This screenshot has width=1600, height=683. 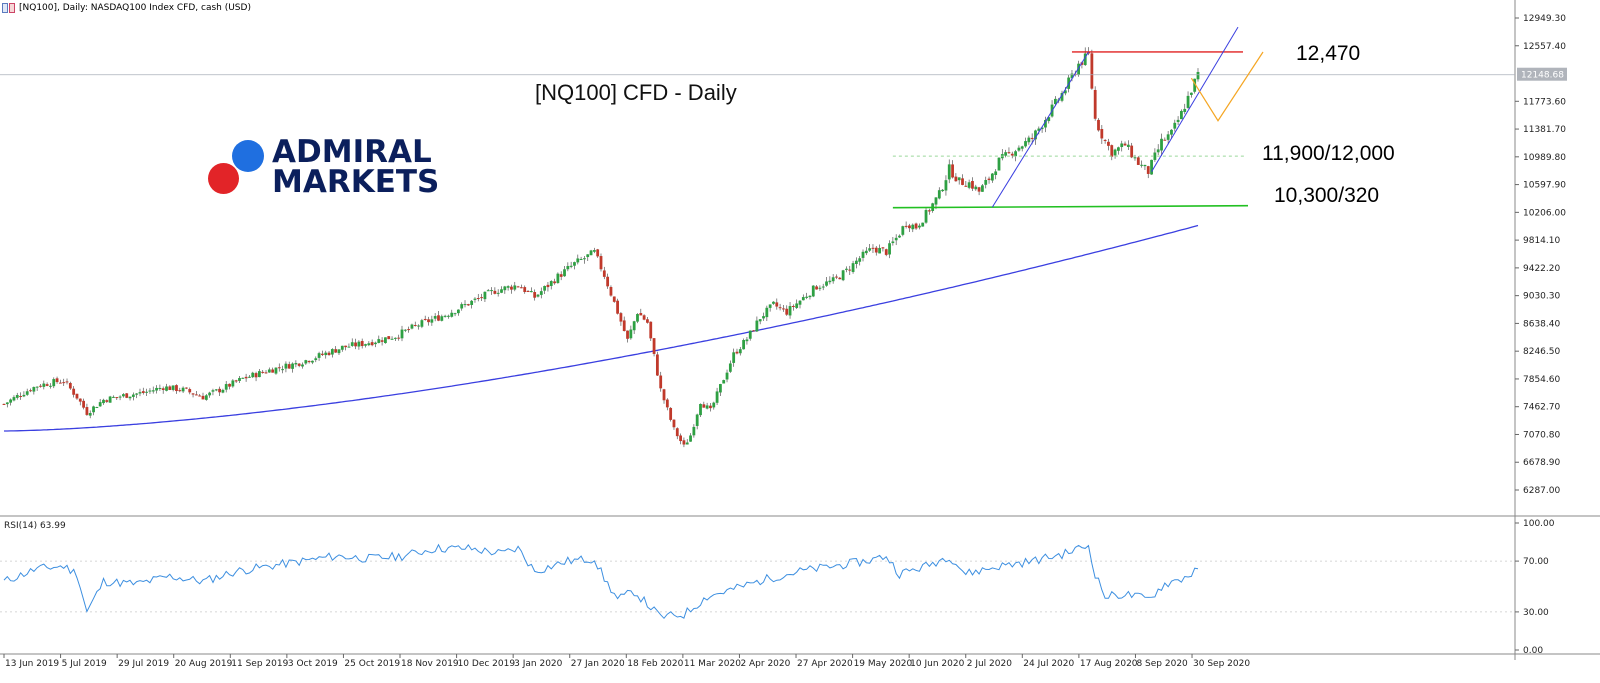 I want to click on date-tick-label: 24 Jul 2020, so click(x=1048, y=664).